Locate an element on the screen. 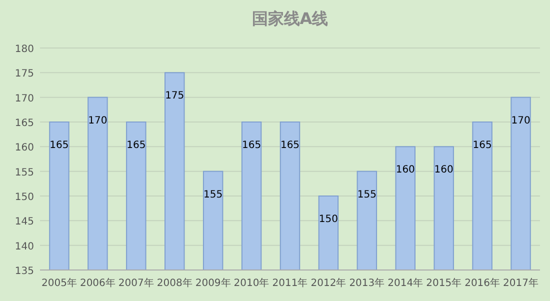 Image resolution: width=550 pixels, height=301 pixels. x-tick-label: 2006年 is located at coordinates (98, 283).